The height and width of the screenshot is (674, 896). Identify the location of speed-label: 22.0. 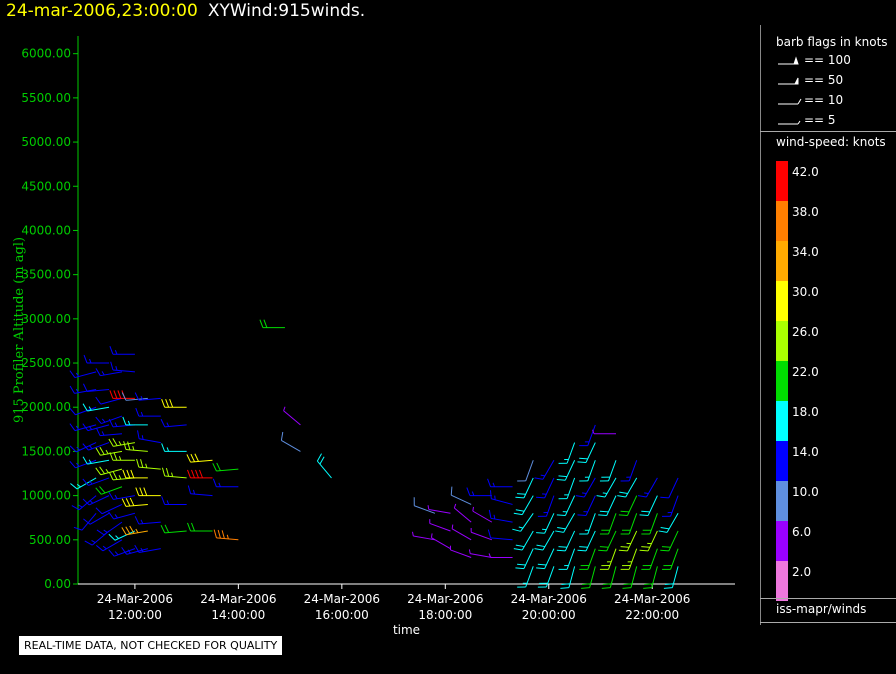
(805, 372).